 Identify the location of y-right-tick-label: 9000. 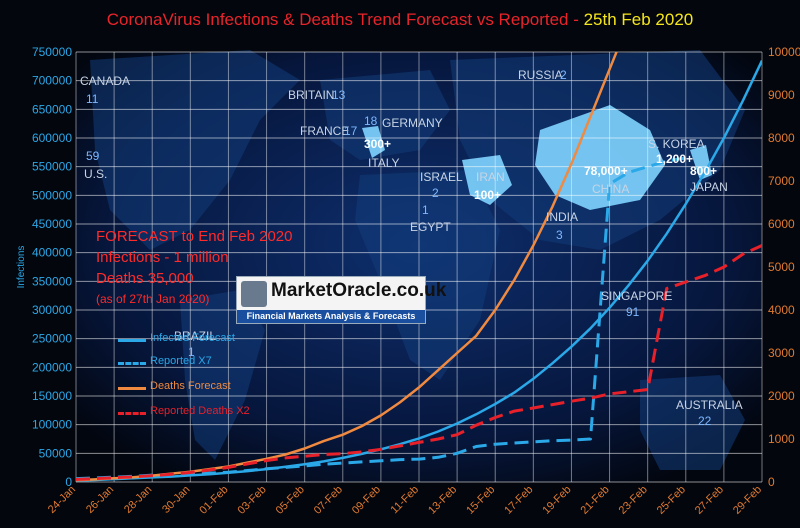
(781, 95).